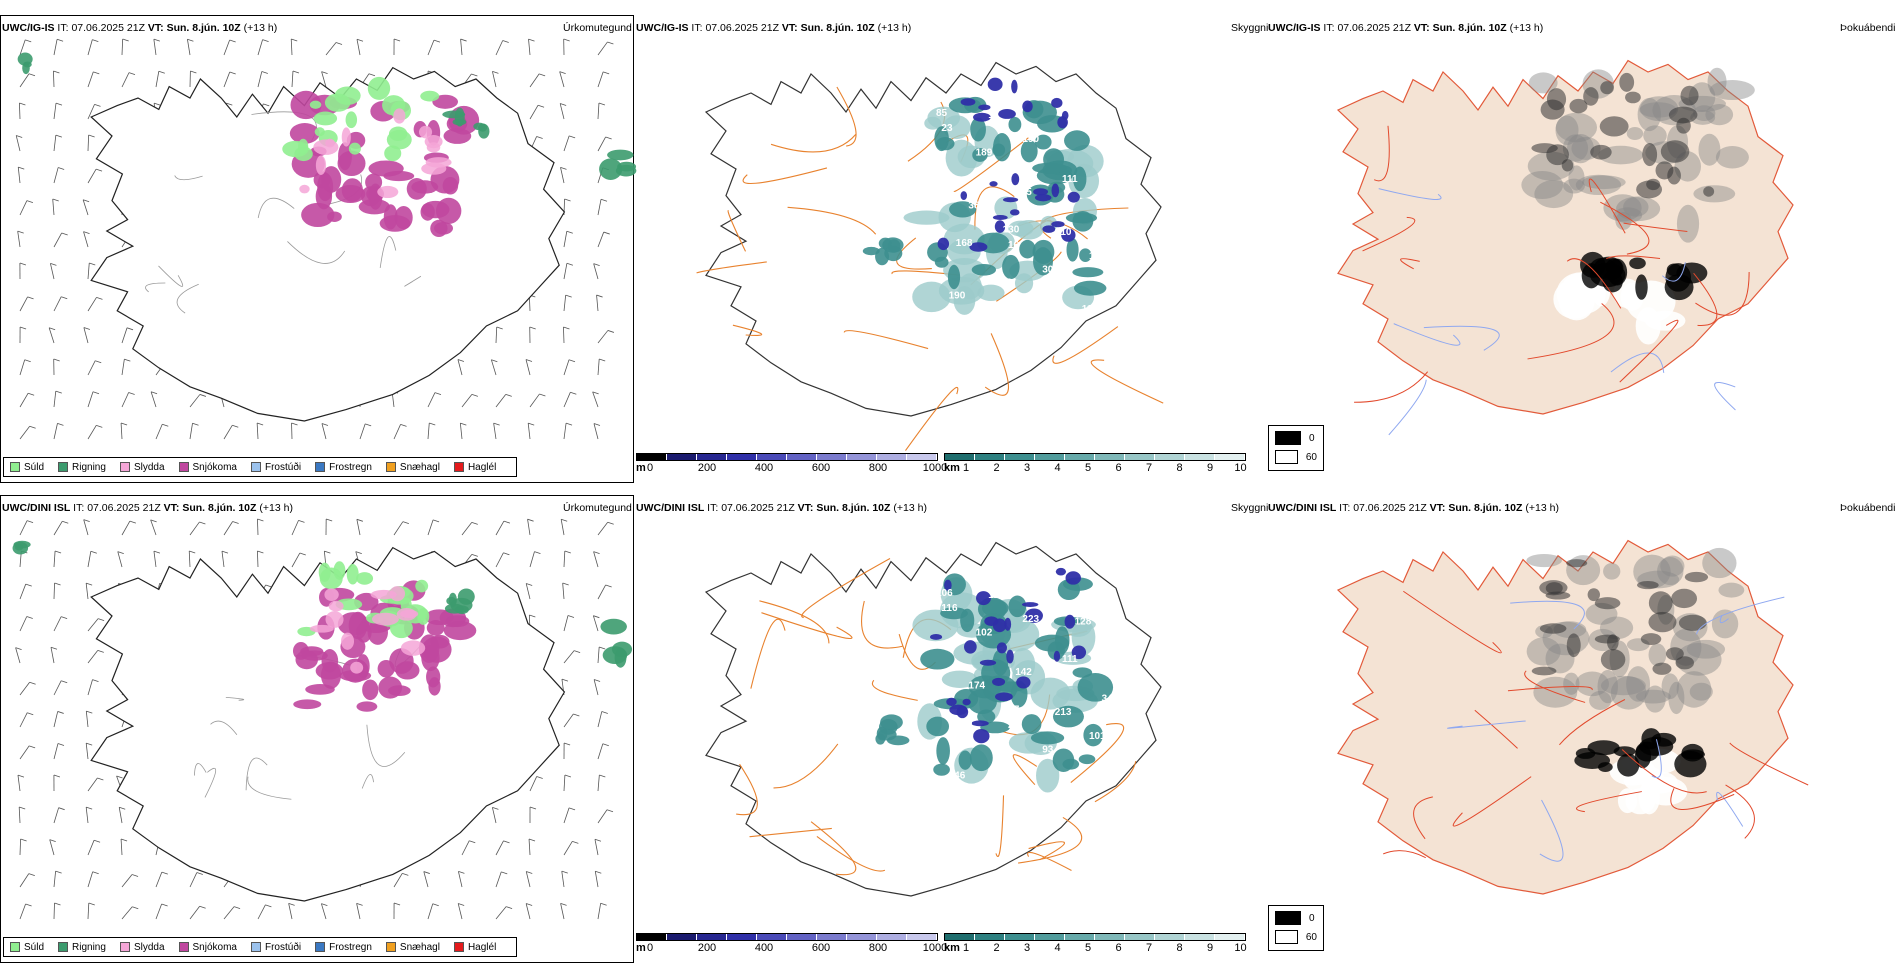 The image size is (1900, 963). I want to click on ceiling-value-label: 142, so click(1023, 672).